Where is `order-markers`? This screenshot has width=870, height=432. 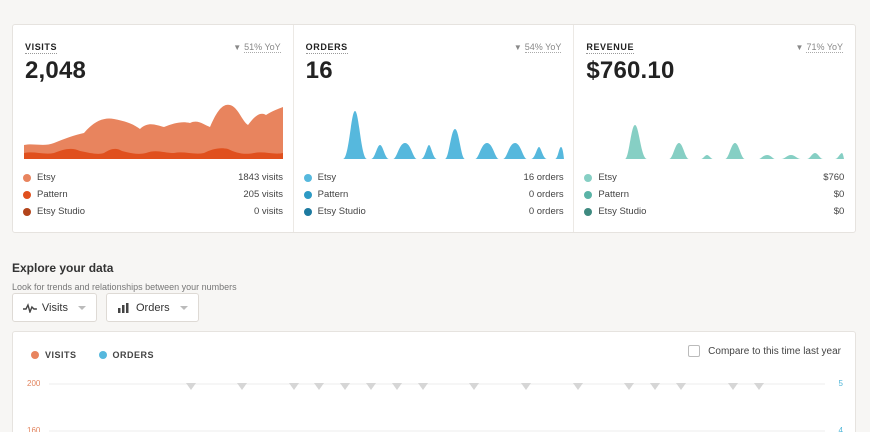 order-markers is located at coordinates (475, 386).